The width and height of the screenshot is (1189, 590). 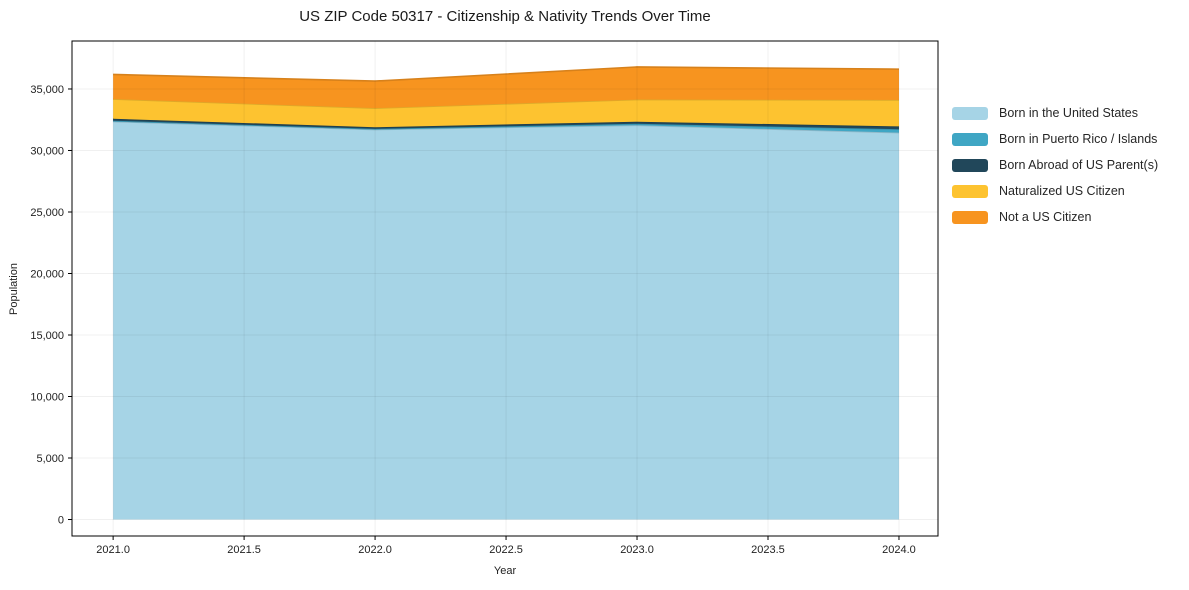 I want to click on legend-item: Born Abroad of US Parent(s), so click(x=1055, y=165).